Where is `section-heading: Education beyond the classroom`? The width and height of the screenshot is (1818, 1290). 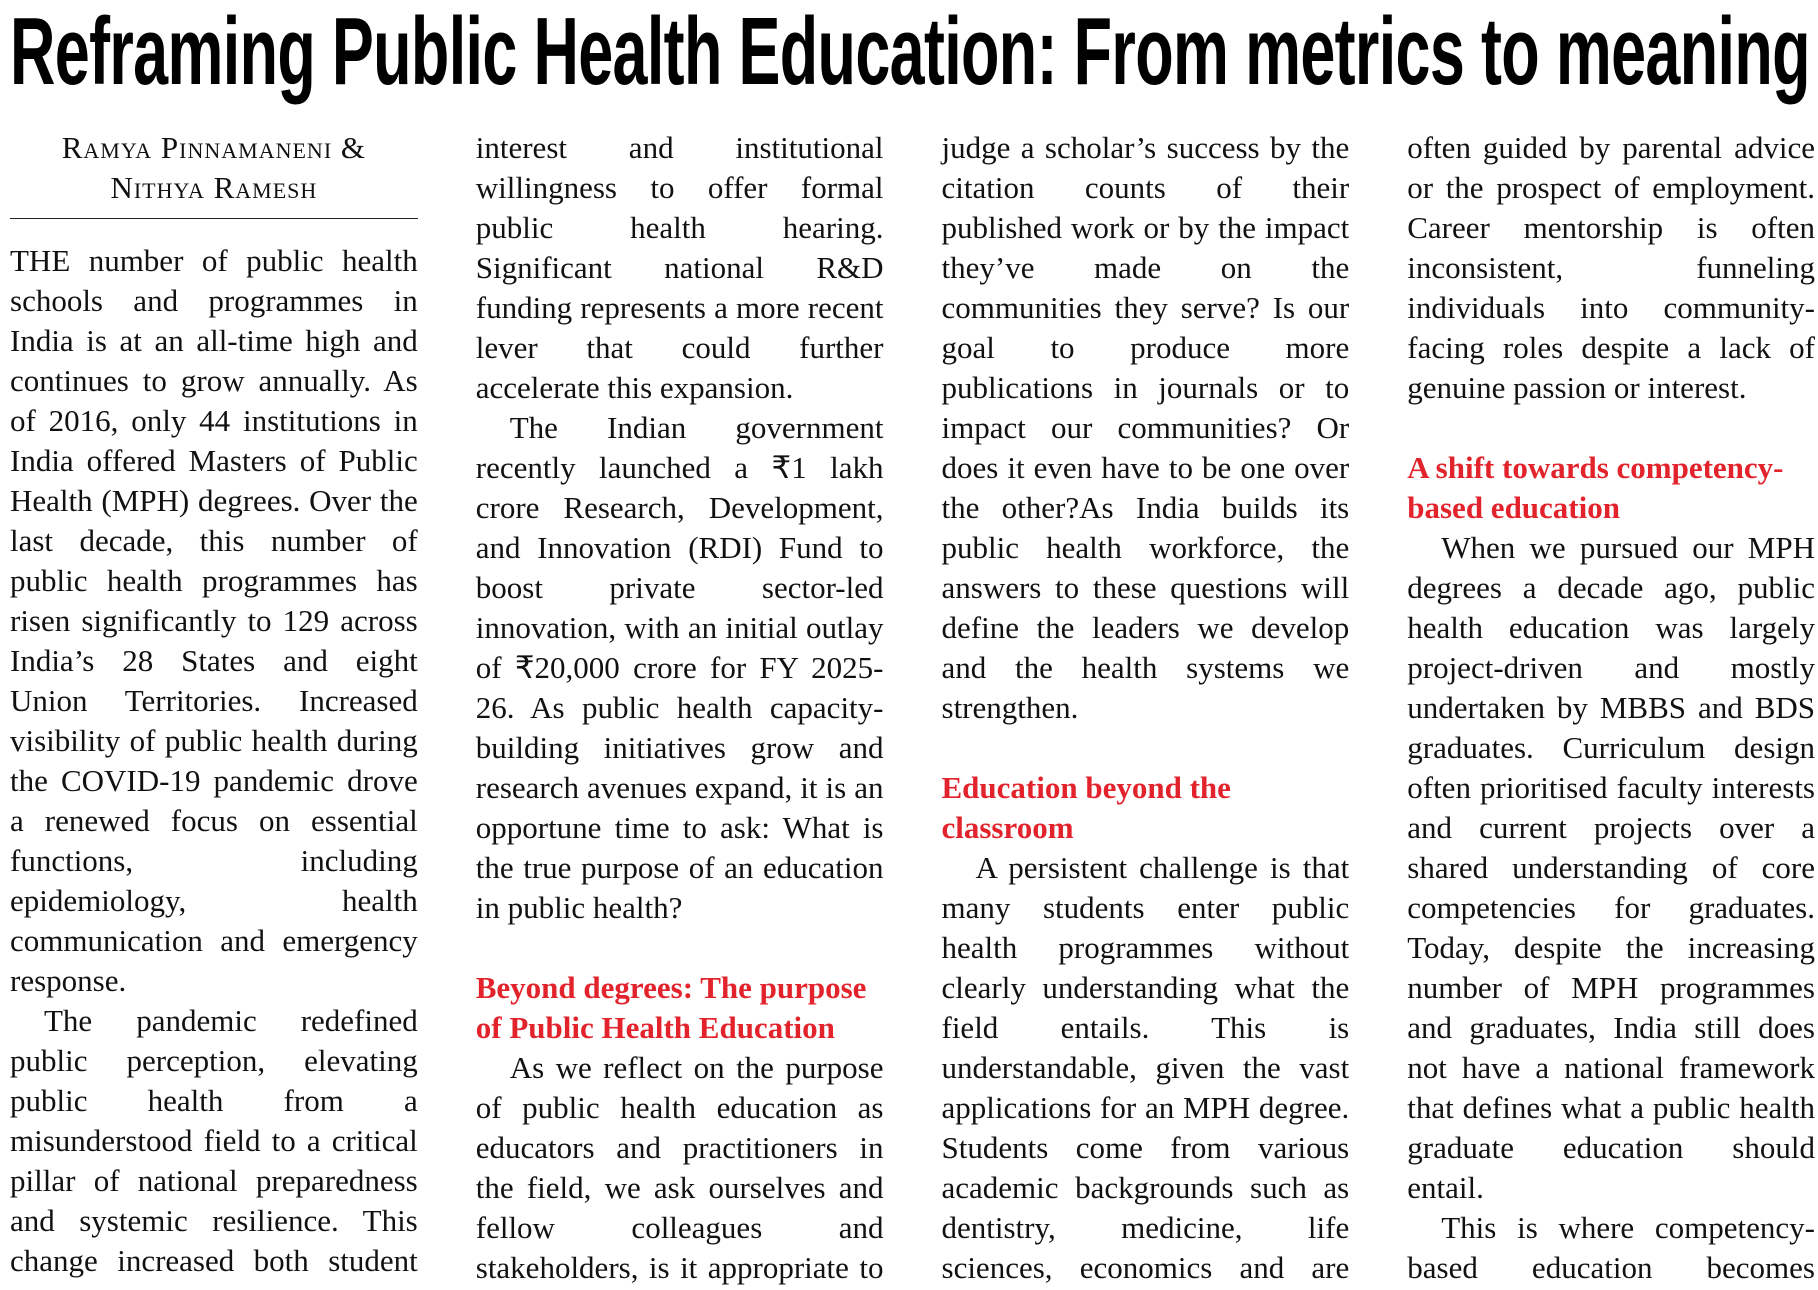 section-heading: Education beyond the classroom is located at coordinates (1086, 807).